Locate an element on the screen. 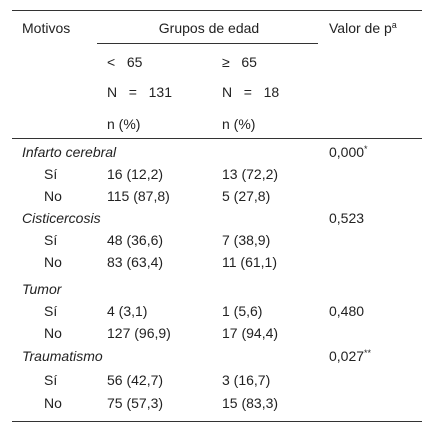 Image resolution: width=434 pixels, height=433 pixels. section-label: Traumatismo is located at coordinates (62, 356).